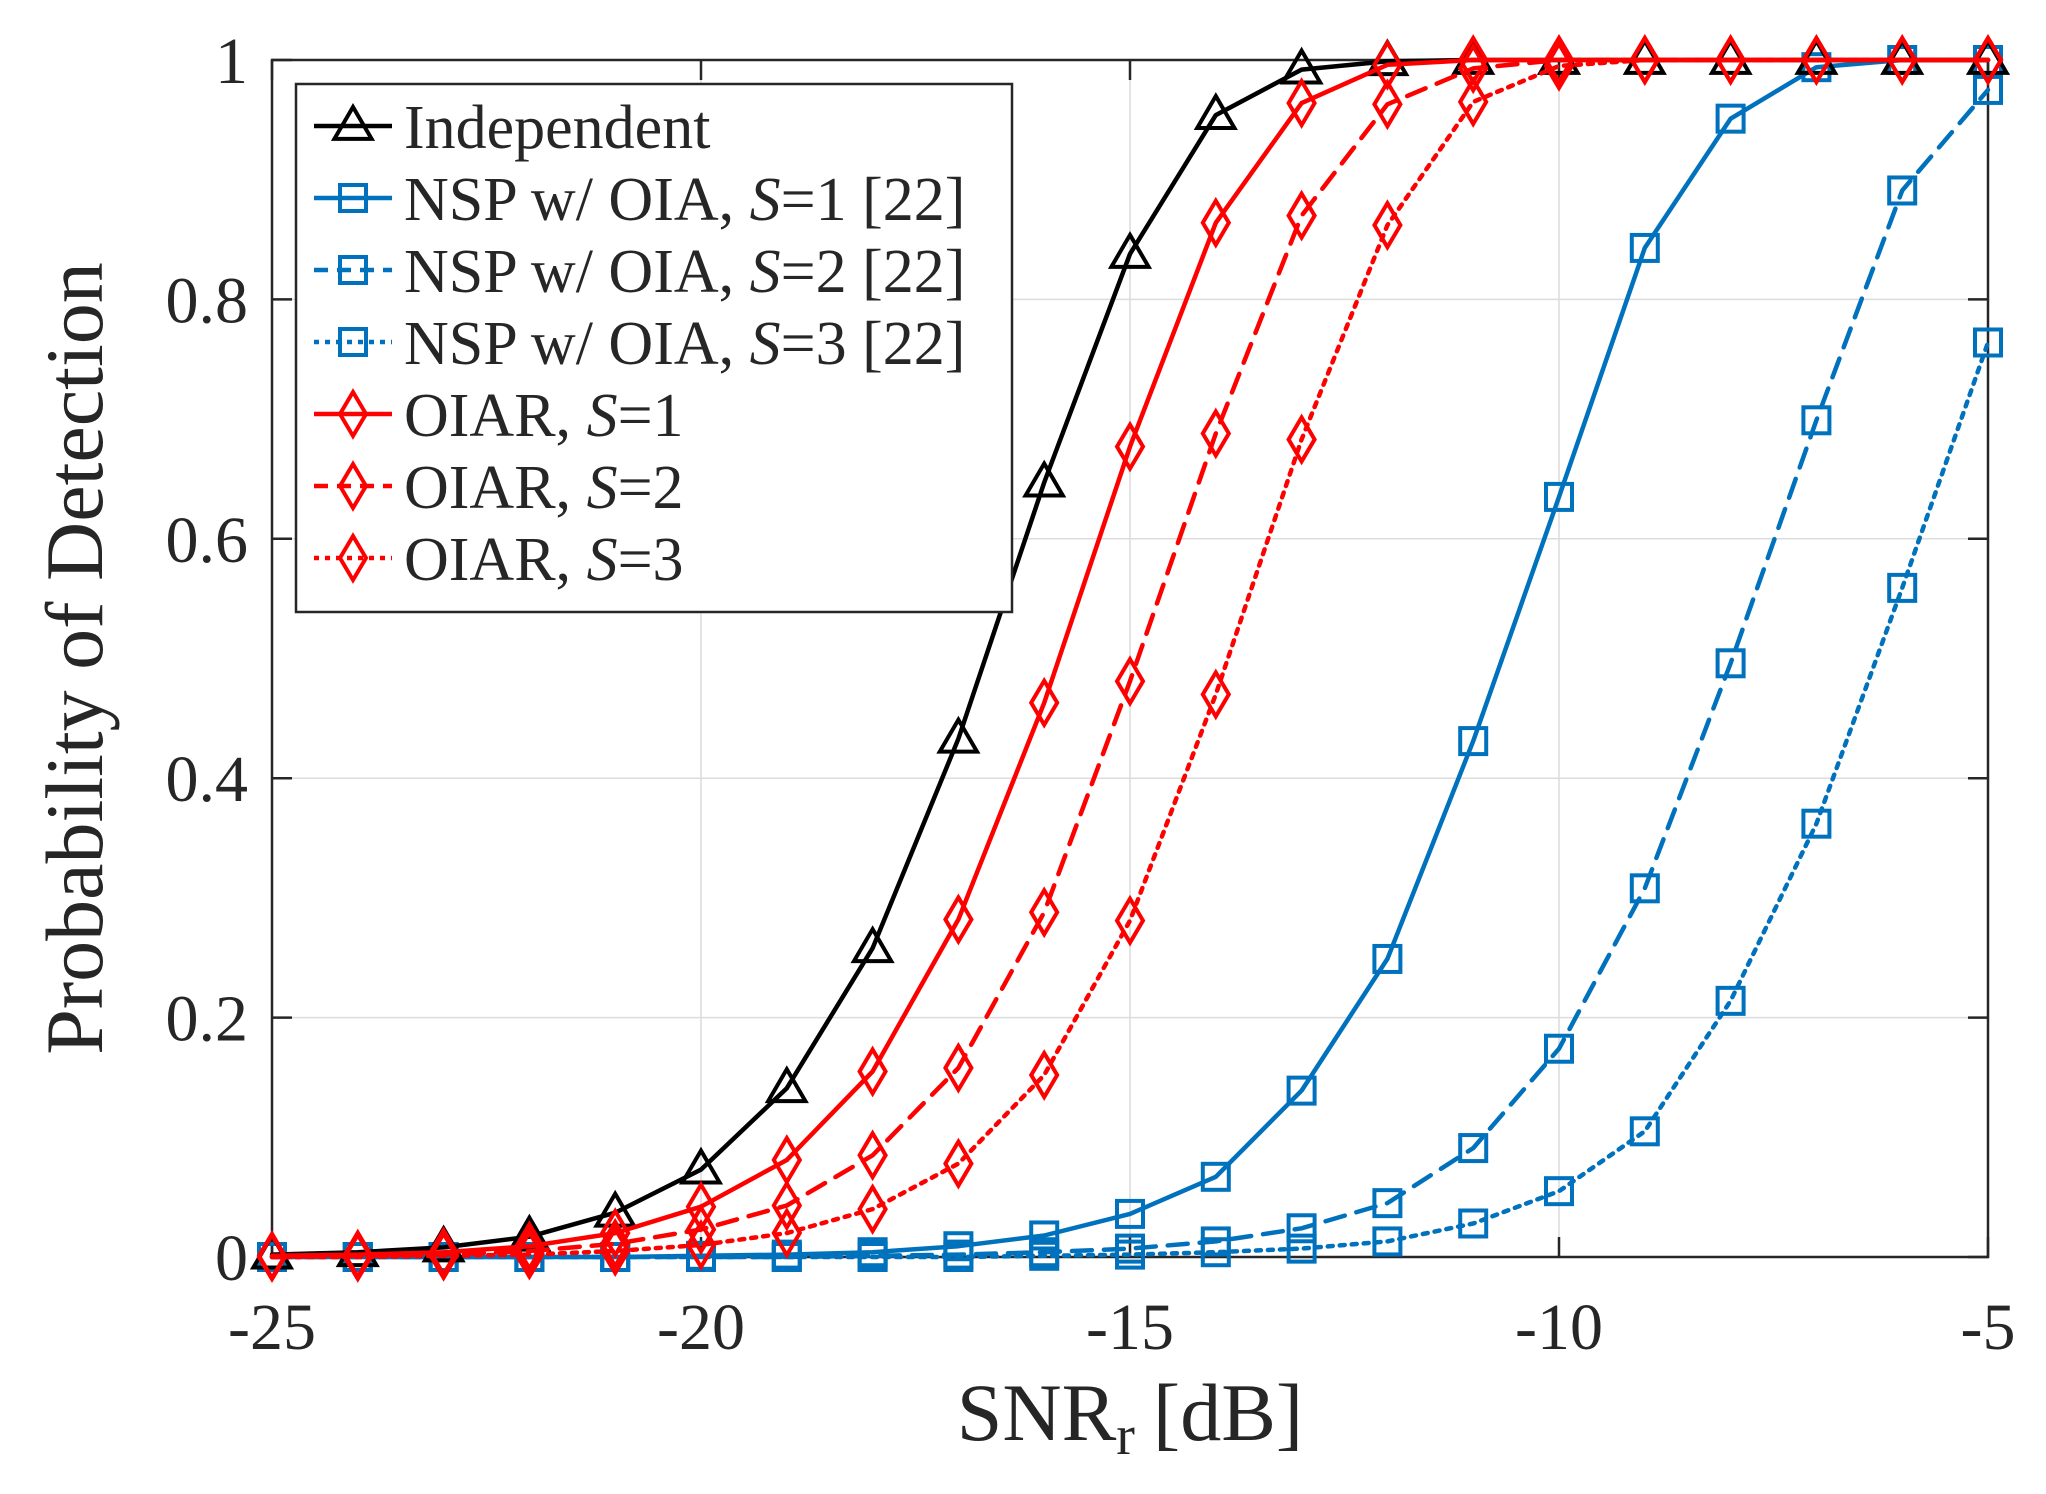  What do you see at coordinates (207, 1019) in the screenshot?
I see `y-tick-label: 0.2` at bounding box center [207, 1019].